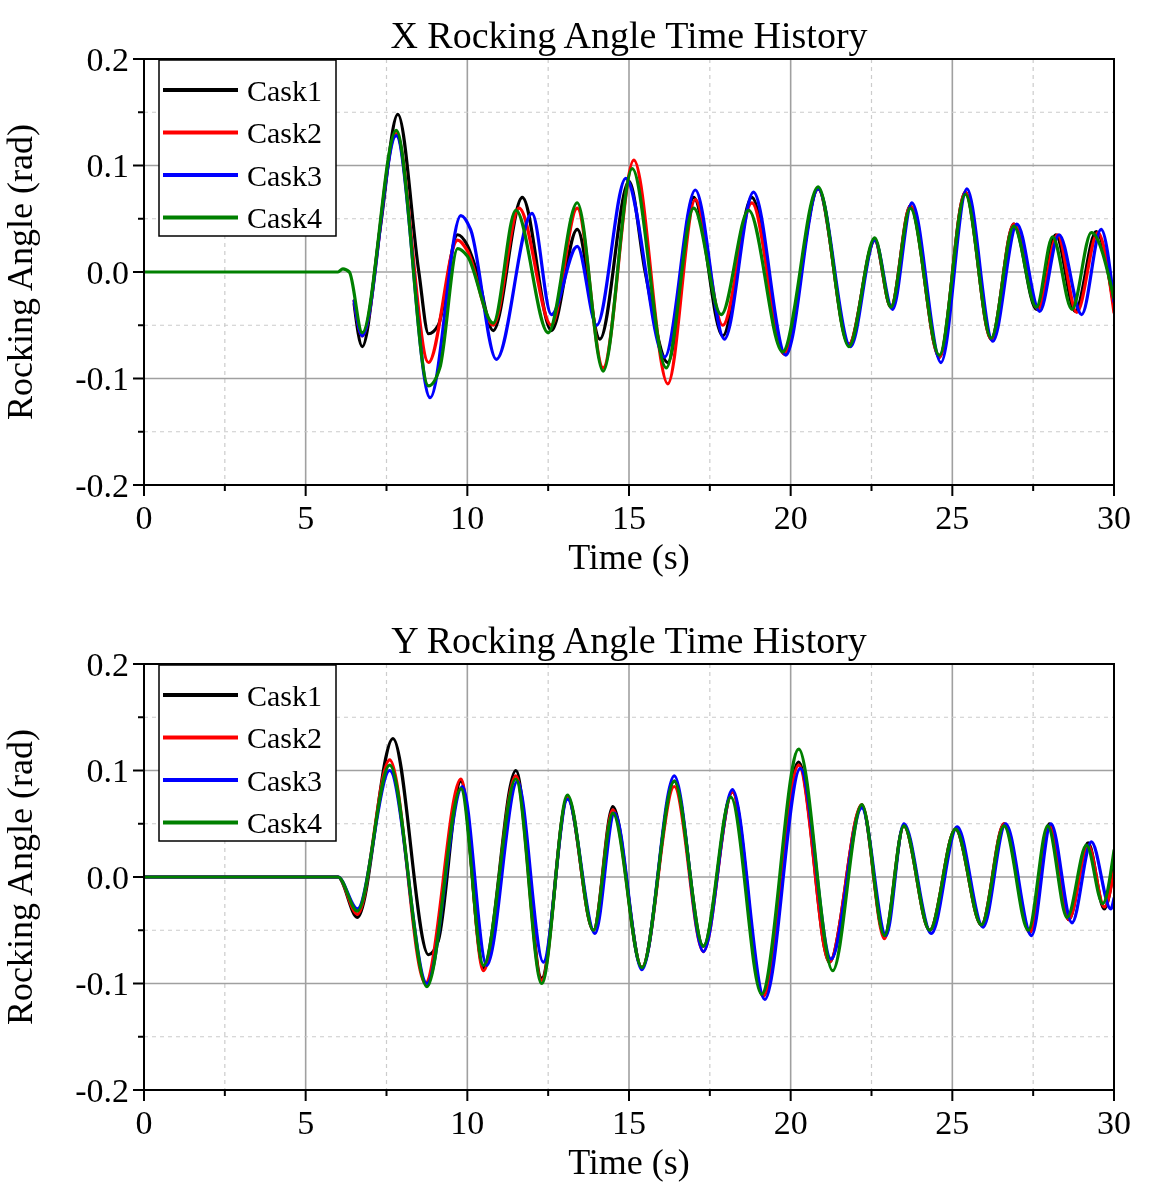 This screenshot has width=1149, height=1195. What do you see at coordinates (629, 35) in the screenshot?
I see `chart-title: X Rocking Angle Time History` at bounding box center [629, 35].